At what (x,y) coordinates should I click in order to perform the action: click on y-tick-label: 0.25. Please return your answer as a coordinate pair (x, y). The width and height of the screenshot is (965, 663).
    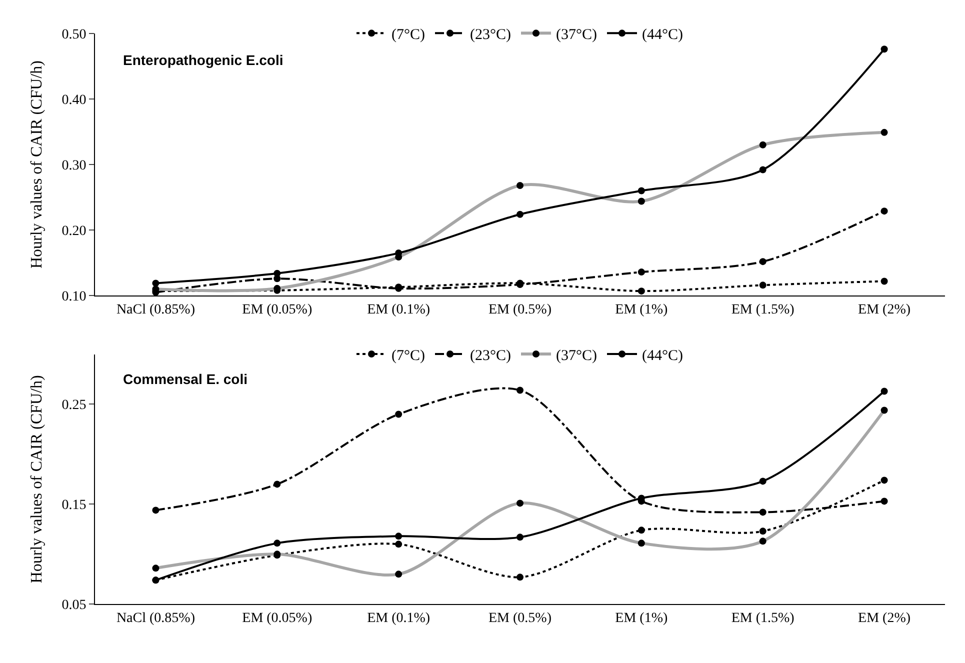
    Looking at the image, I should click on (74, 406).